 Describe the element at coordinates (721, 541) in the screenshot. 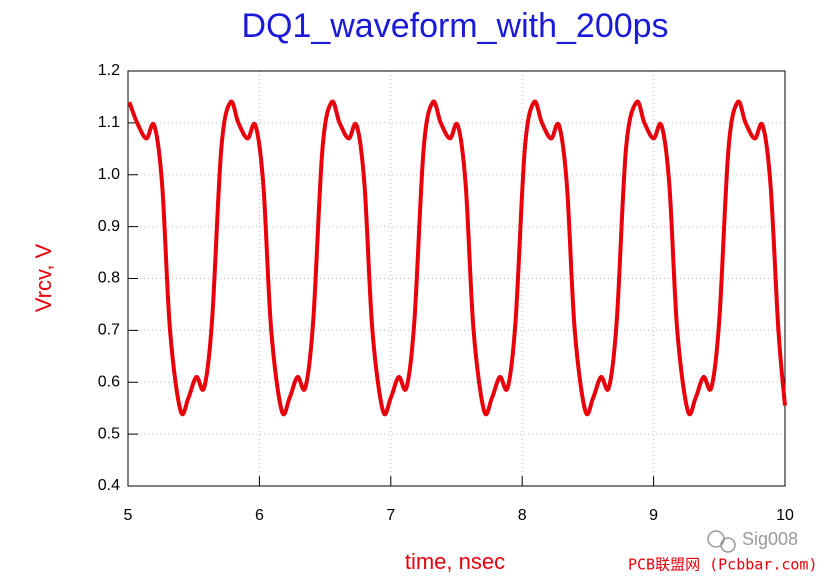

I see `watermark-icon` at that location.